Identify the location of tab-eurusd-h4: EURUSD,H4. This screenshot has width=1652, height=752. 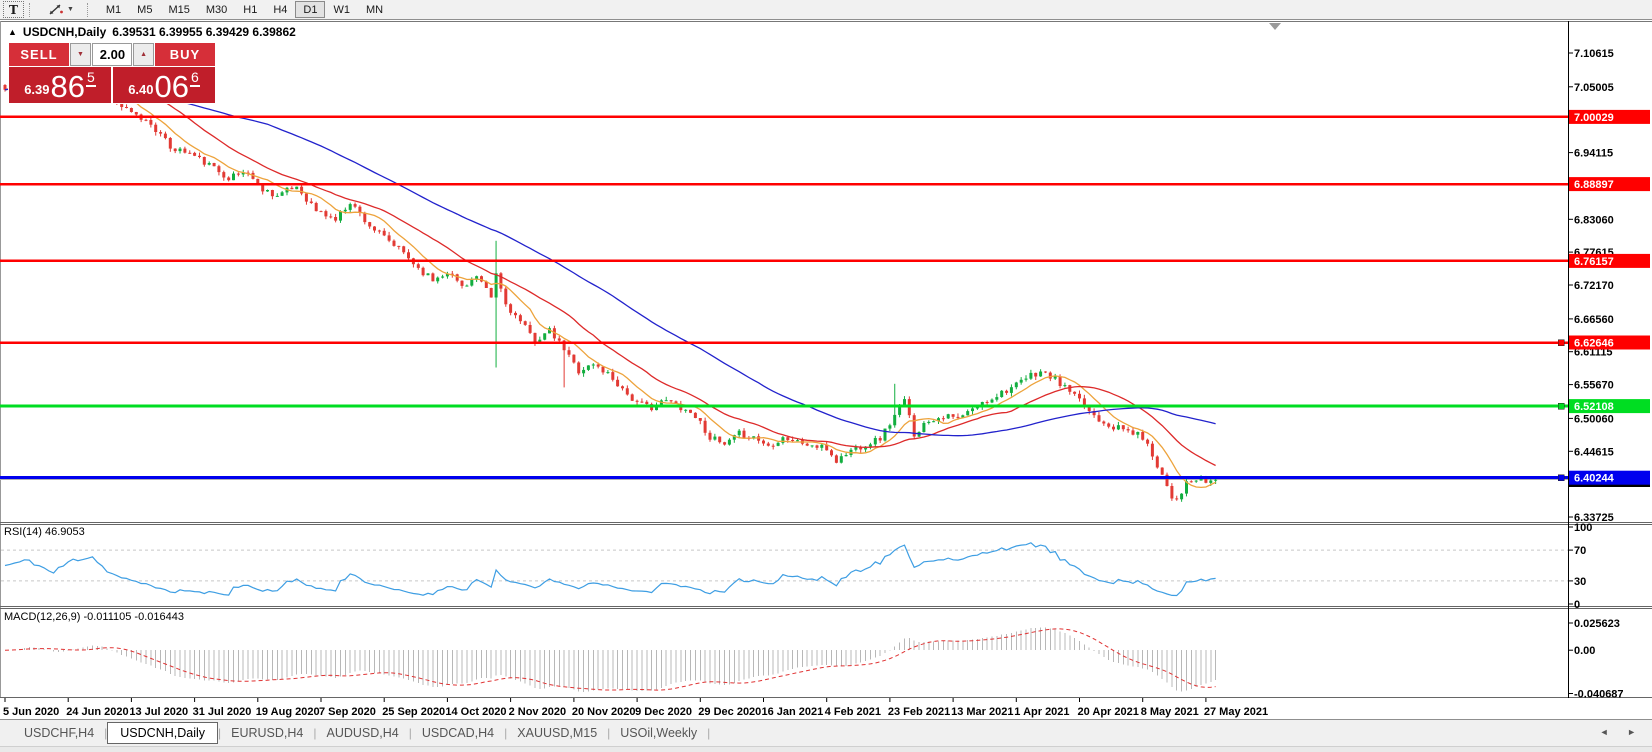
(267, 733).